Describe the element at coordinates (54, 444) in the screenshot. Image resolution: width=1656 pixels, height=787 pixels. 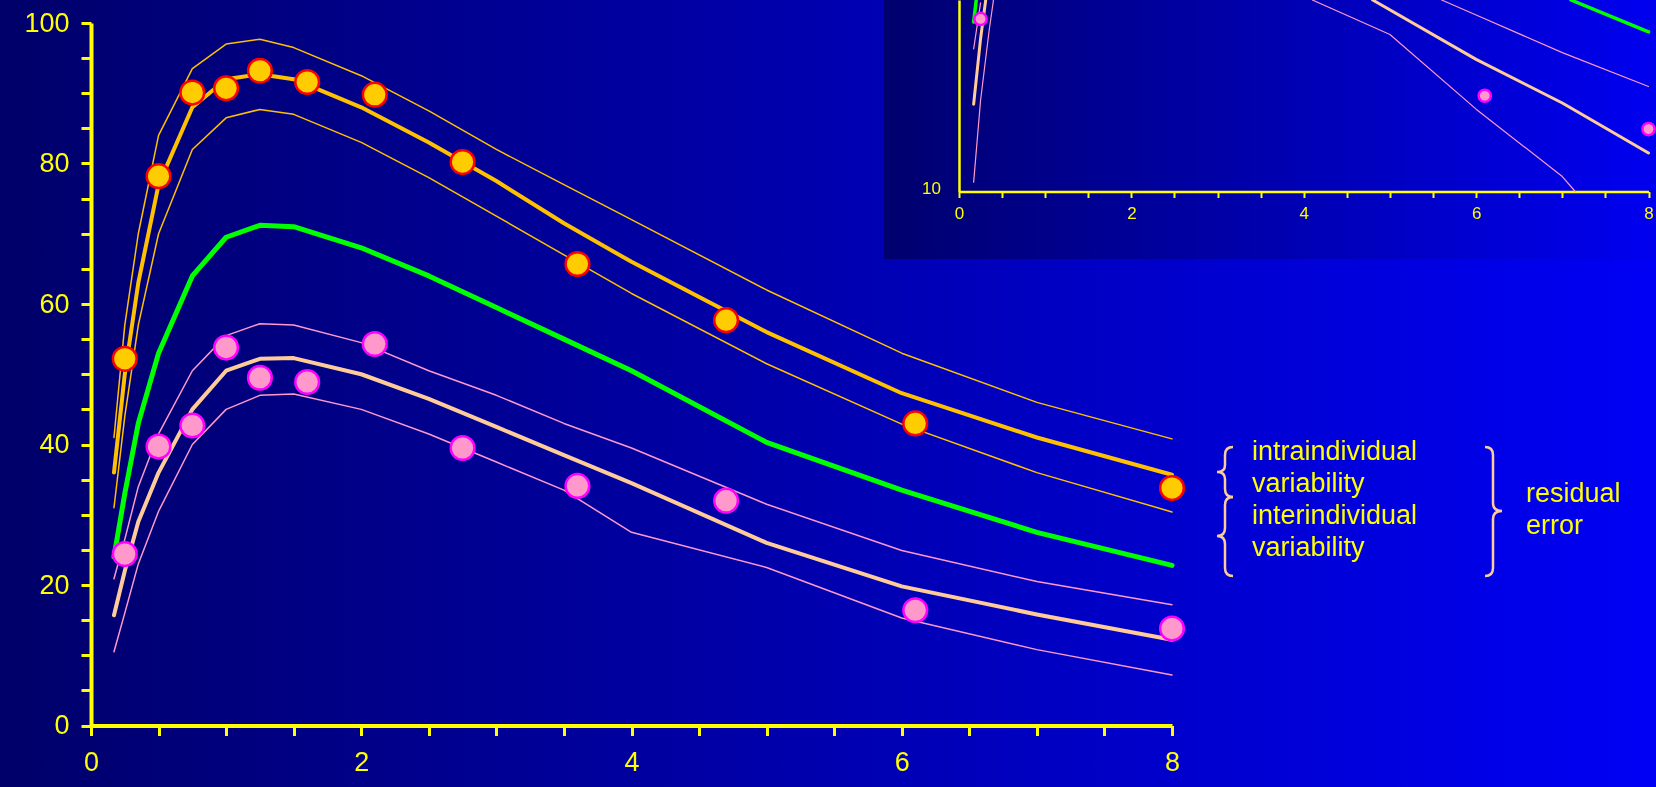
I see `y-tick-label: 40` at that location.